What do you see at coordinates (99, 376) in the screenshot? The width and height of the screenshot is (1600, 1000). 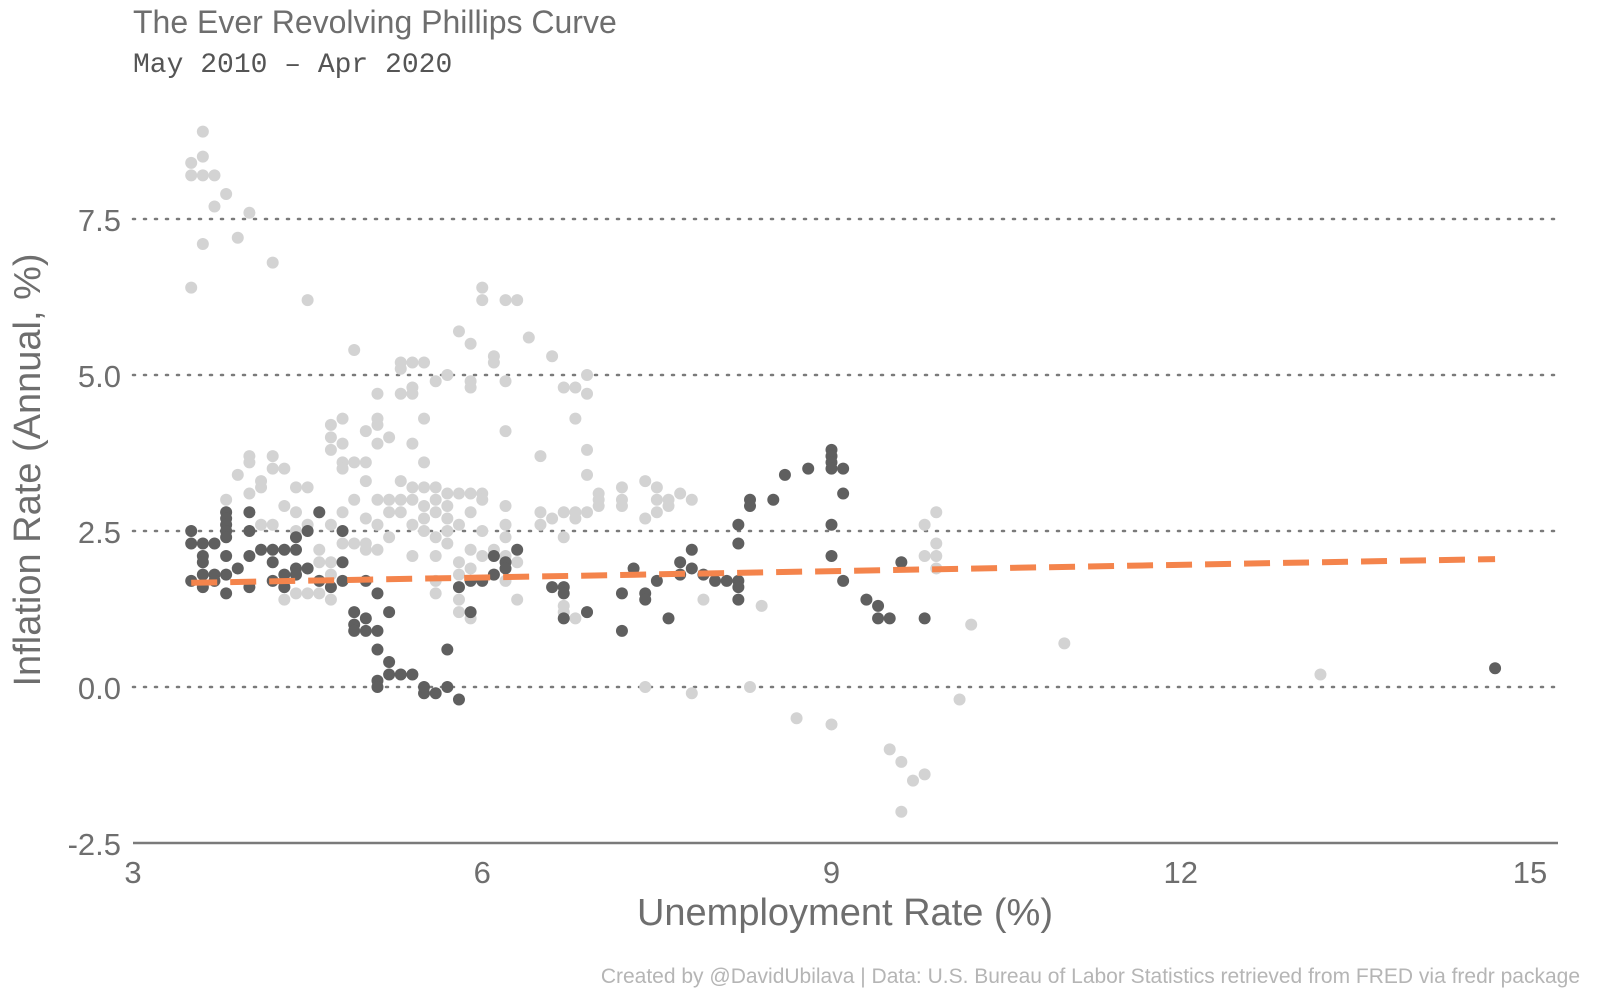 I see `y-tick-label: 5.0` at bounding box center [99, 376].